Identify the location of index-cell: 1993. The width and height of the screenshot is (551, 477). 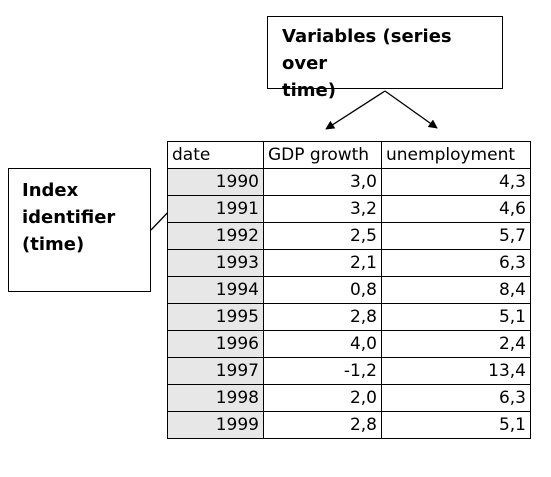
(215, 263).